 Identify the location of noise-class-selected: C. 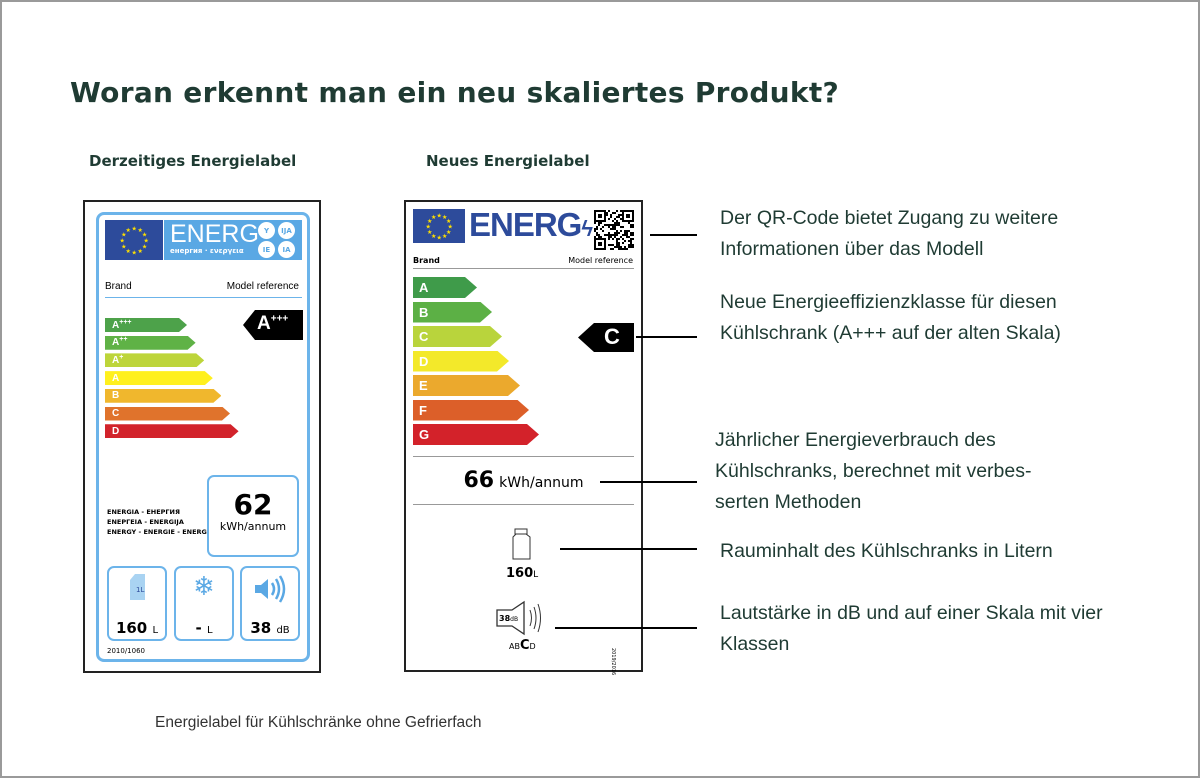
(524, 645).